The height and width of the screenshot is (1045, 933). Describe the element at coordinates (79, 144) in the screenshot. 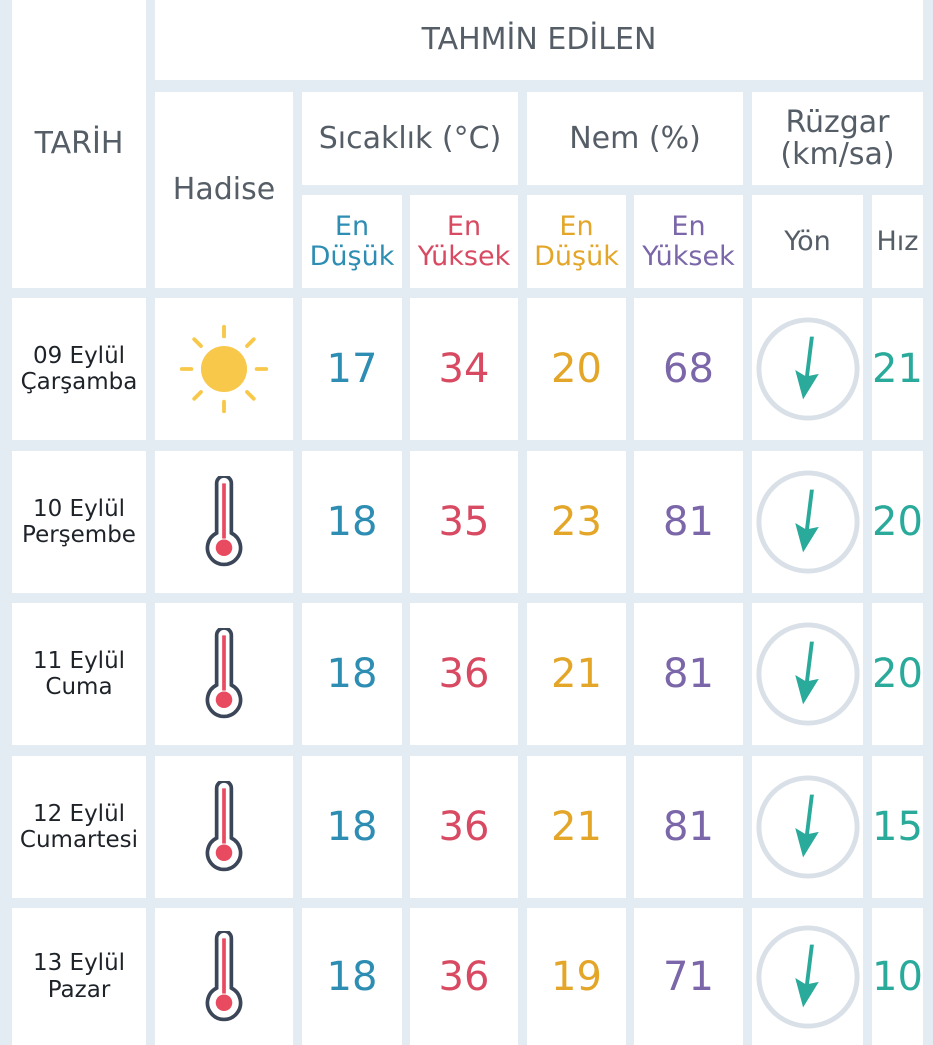

I see `date-header: TARİH` at that location.